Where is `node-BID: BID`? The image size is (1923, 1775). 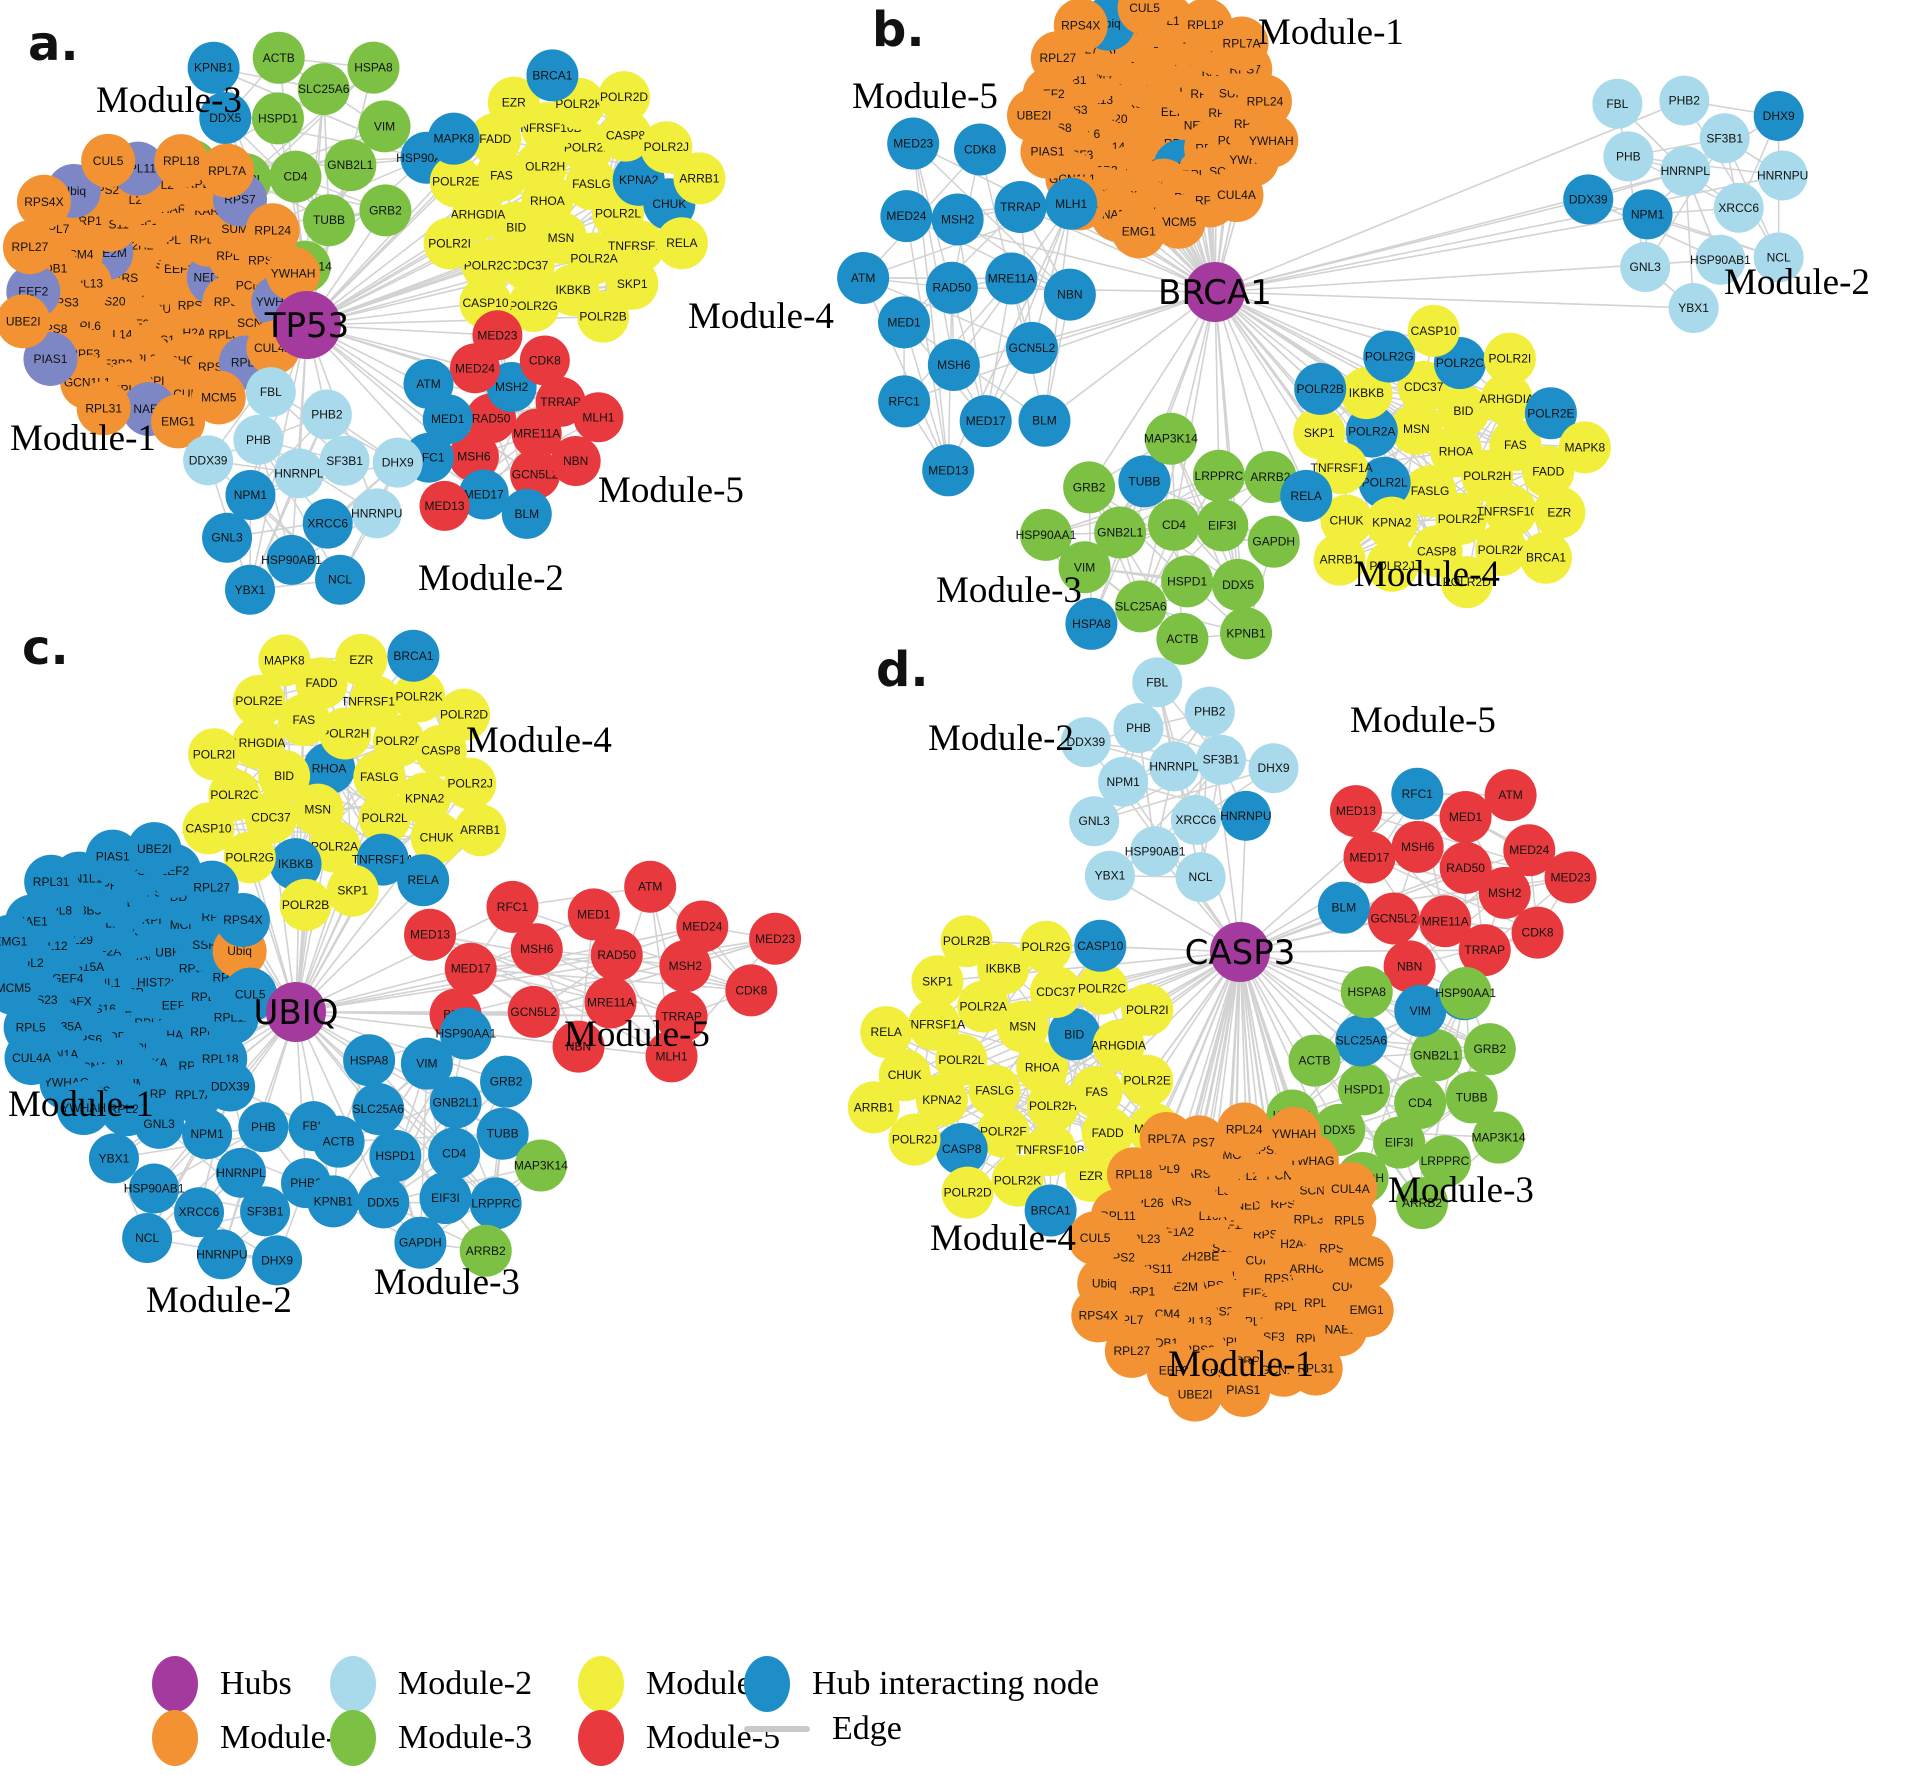
node-BID: BID is located at coordinates (1074, 1034).